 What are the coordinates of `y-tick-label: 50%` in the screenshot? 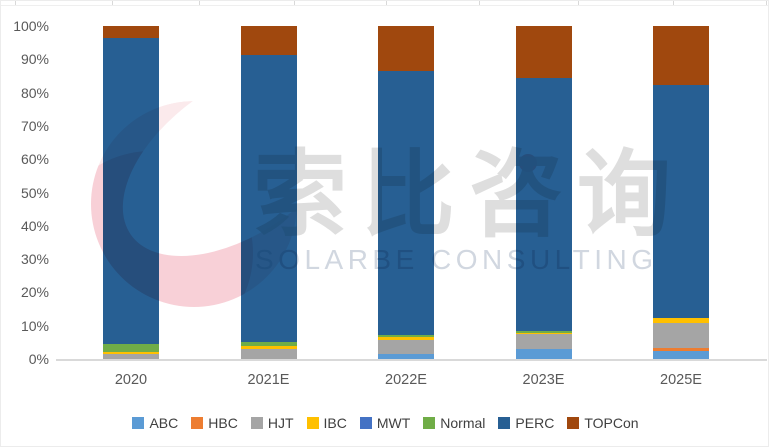 It's located at (34, 192).